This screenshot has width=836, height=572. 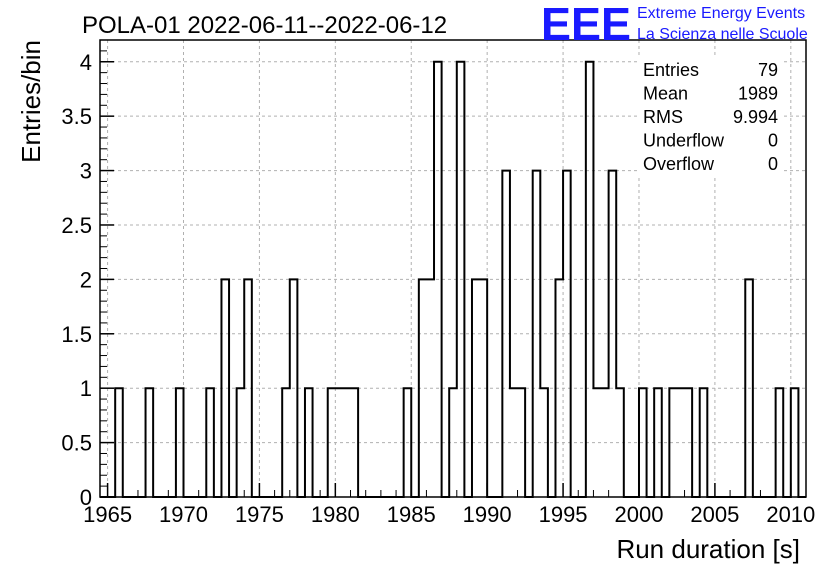 What do you see at coordinates (86, 62) in the screenshot?
I see `y-tick-label-8: 4` at bounding box center [86, 62].